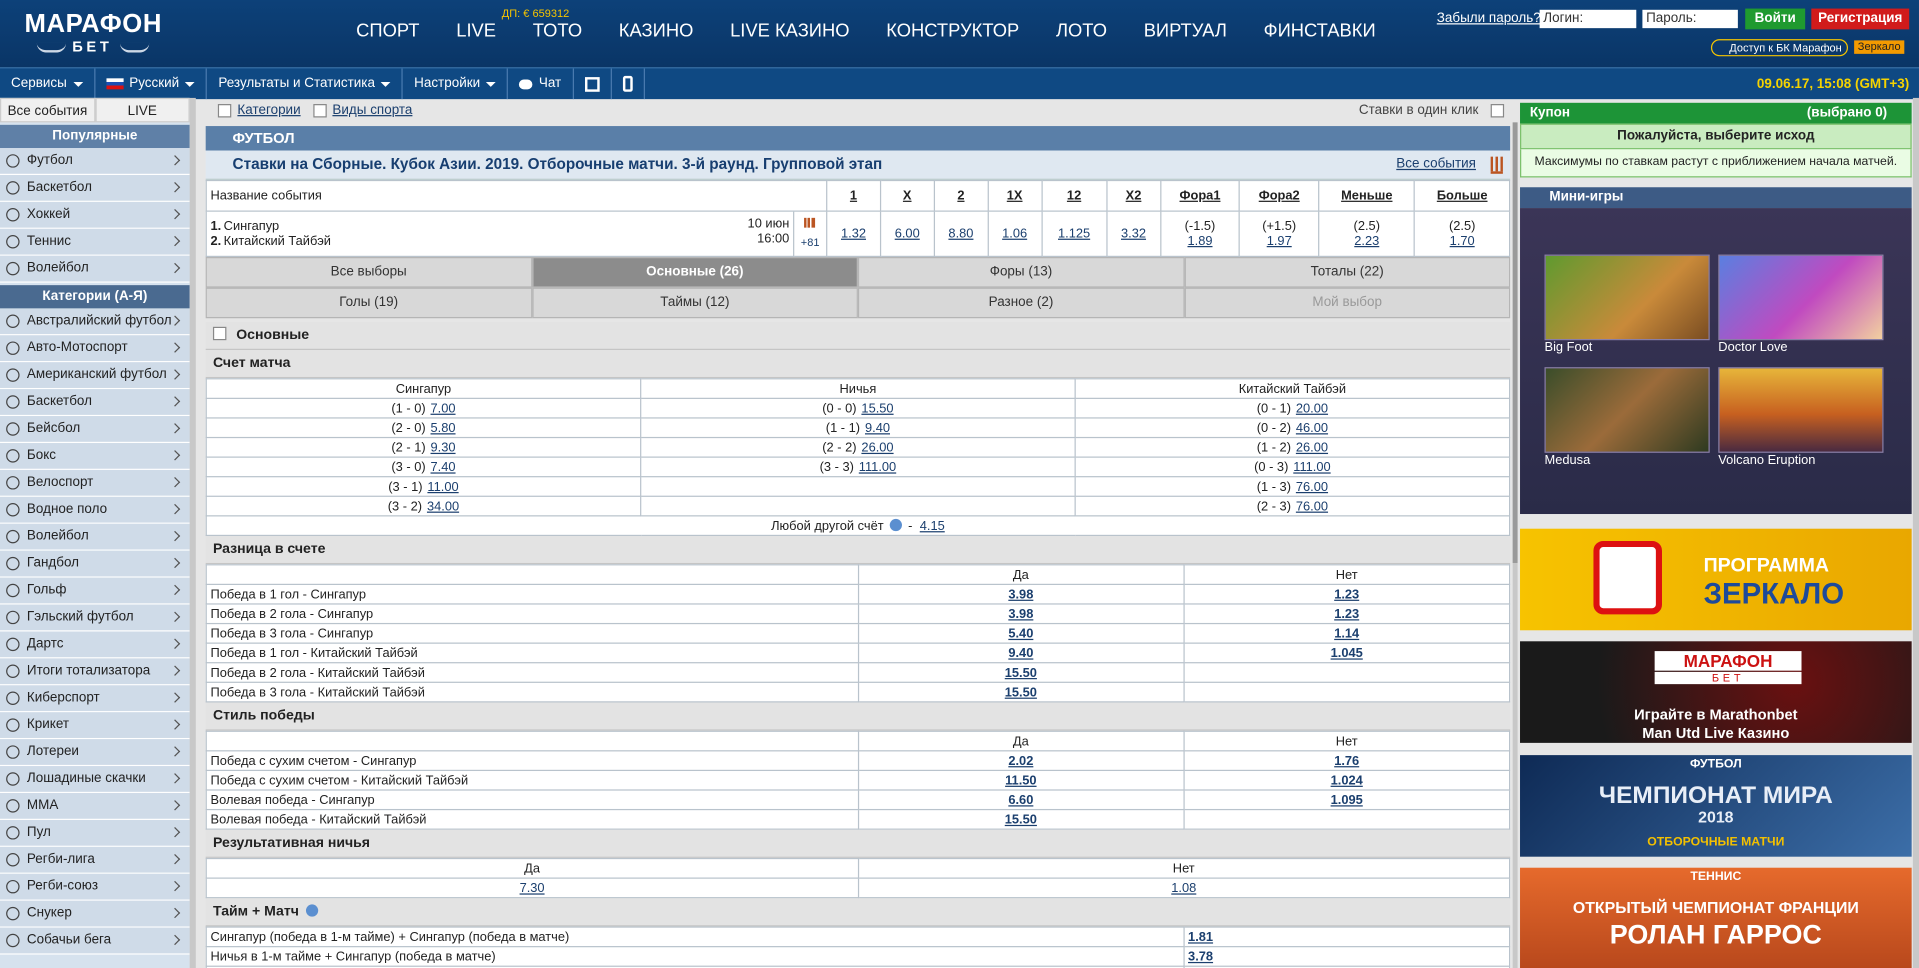 Image resolution: width=1919 pixels, height=968 pixels. What do you see at coordinates (694, 272) in the screenshot?
I see `market-tab: Основные (26)` at bounding box center [694, 272].